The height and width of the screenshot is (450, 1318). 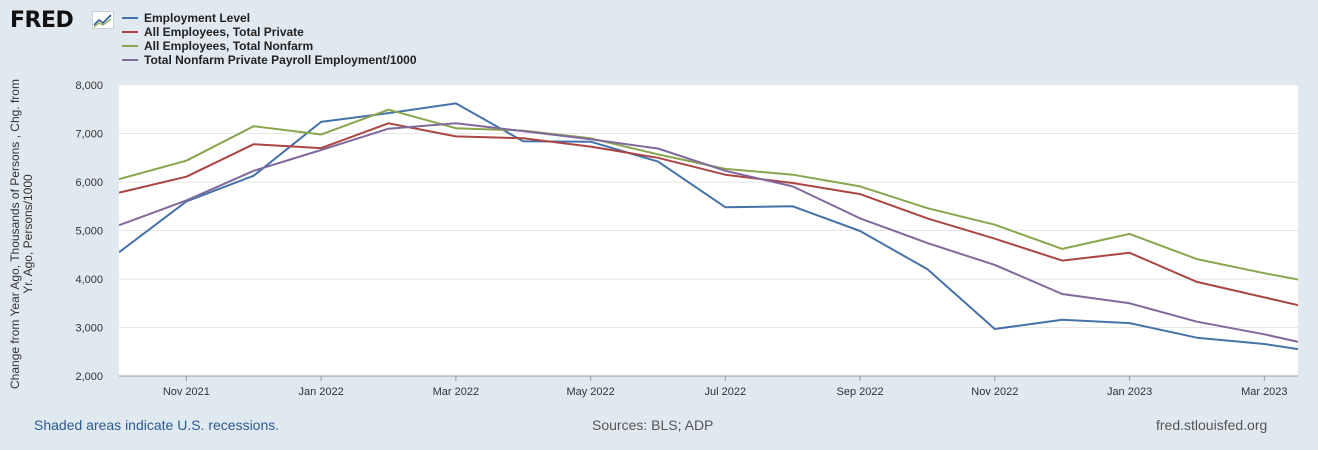 What do you see at coordinates (157, 425) in the screenshot?
I see `recessions-note: Shaded areas indicate U.S. recessions.` at bounding box center [157, 425].